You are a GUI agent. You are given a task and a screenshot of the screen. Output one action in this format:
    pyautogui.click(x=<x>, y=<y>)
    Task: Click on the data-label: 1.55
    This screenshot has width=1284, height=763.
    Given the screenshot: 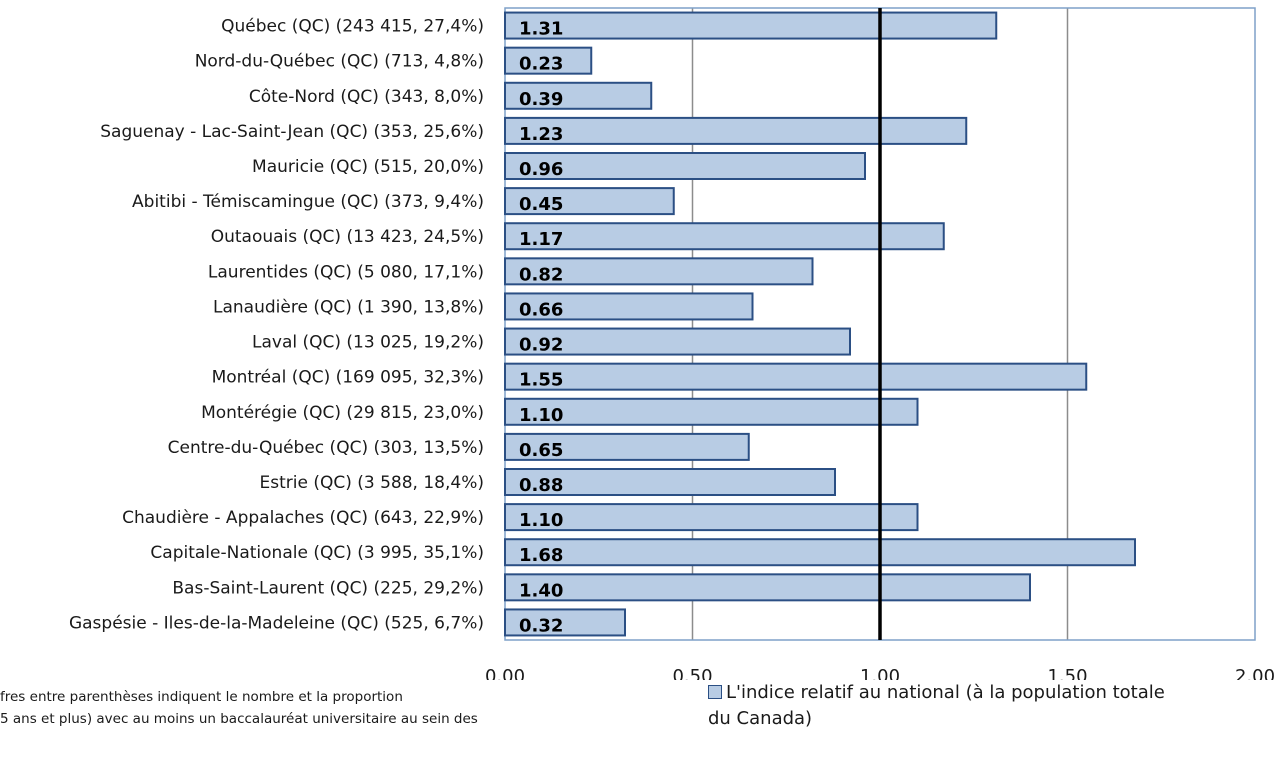 What is the action you would take?
    pyautogui.click(x=541, y=380)
    